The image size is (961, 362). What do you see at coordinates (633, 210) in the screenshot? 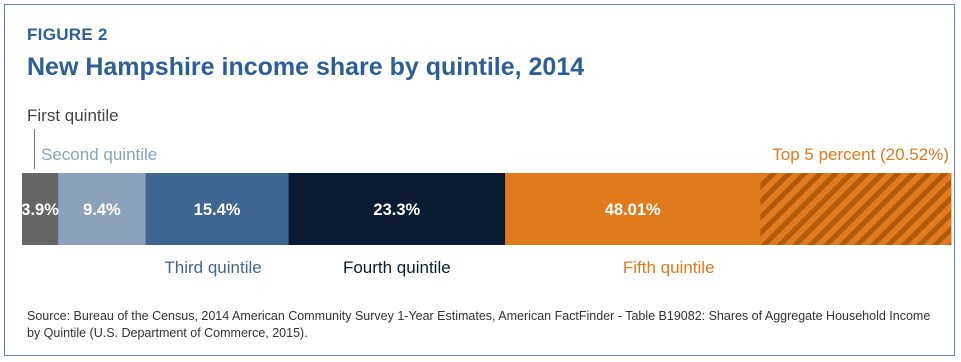
I see `value-label-5: 48.01%` at bounding box center [633, 210].